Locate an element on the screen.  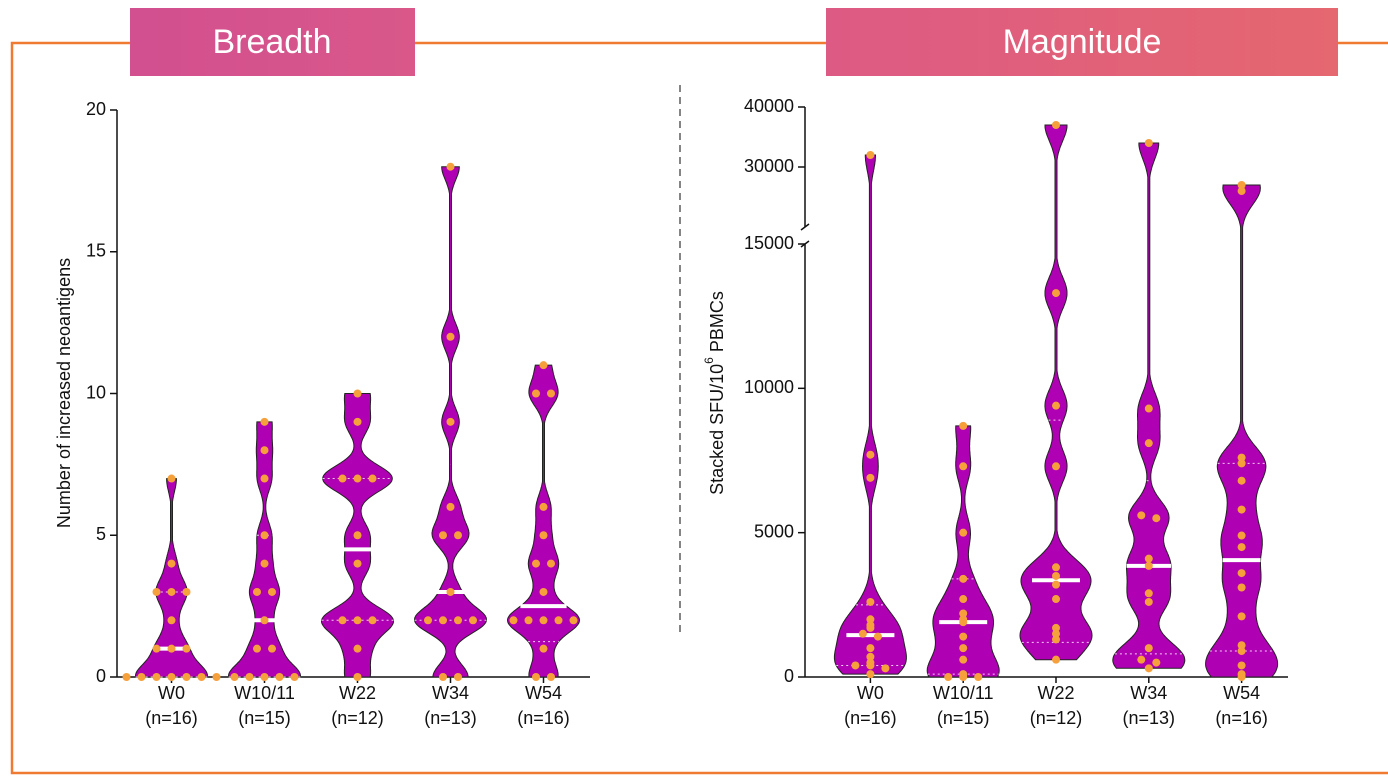
chart-title: Breadth is located at coordinates (271, 42).